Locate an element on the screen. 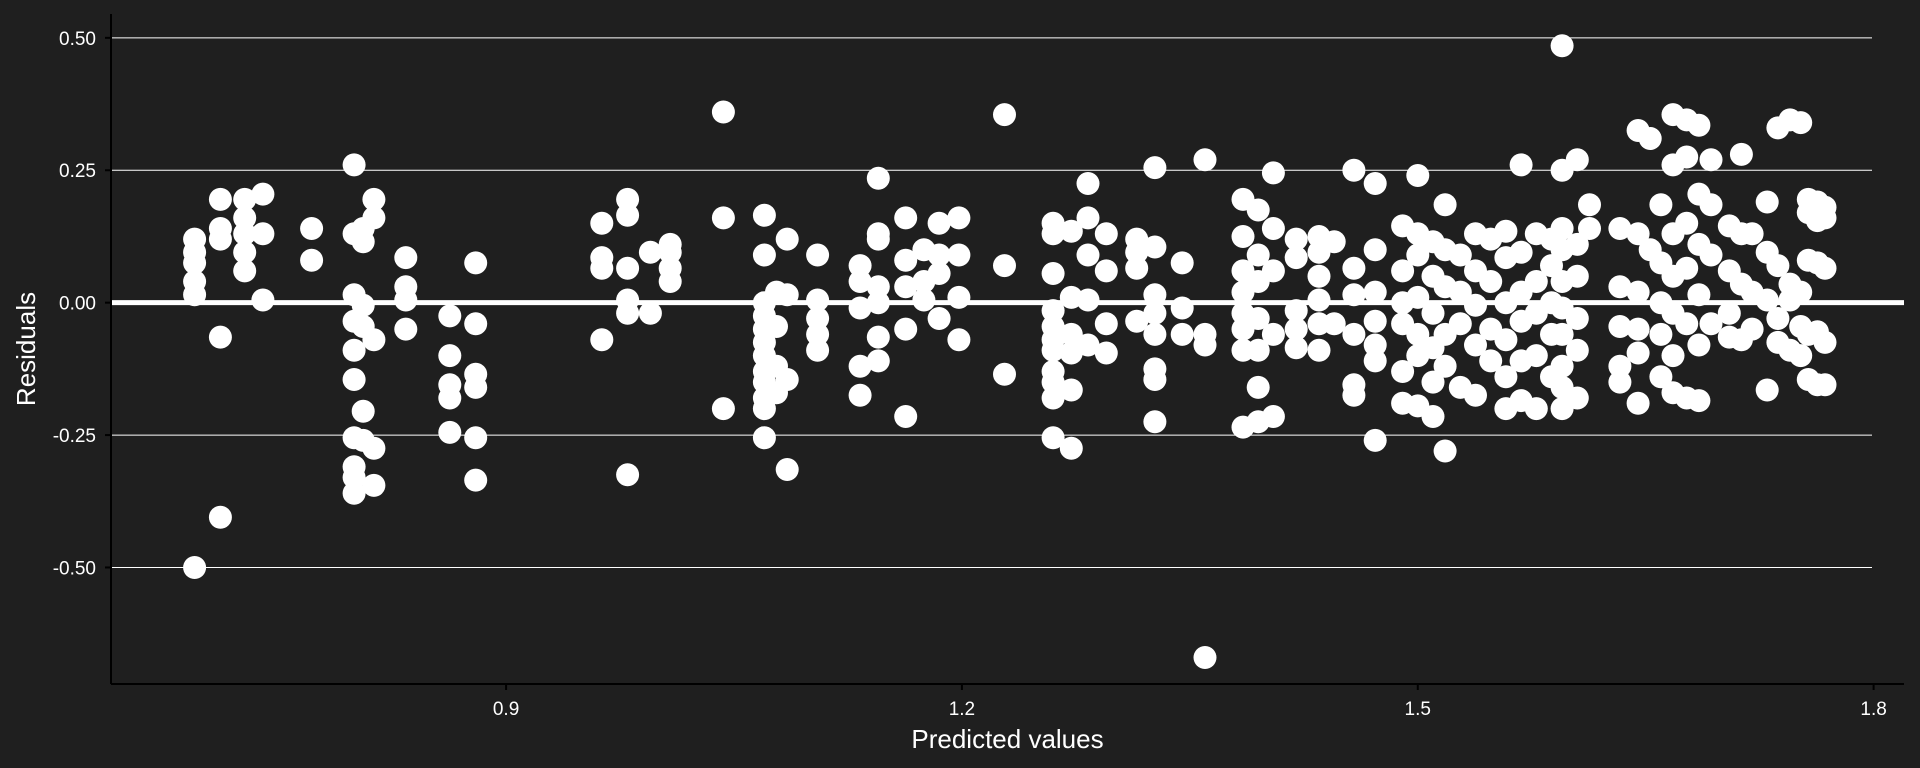 The height and width of the screenshot is (768, 1920). x-axis-title: Predicted values is located at coordinates (1007, 739).